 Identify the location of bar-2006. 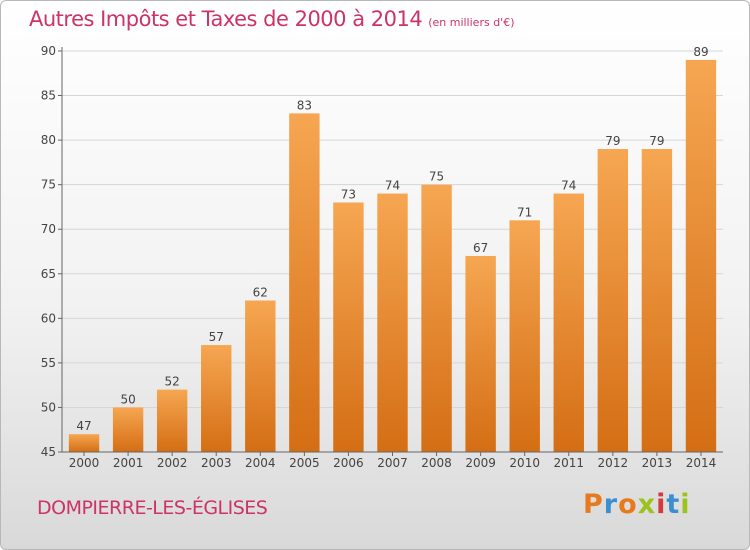
(348, 327).